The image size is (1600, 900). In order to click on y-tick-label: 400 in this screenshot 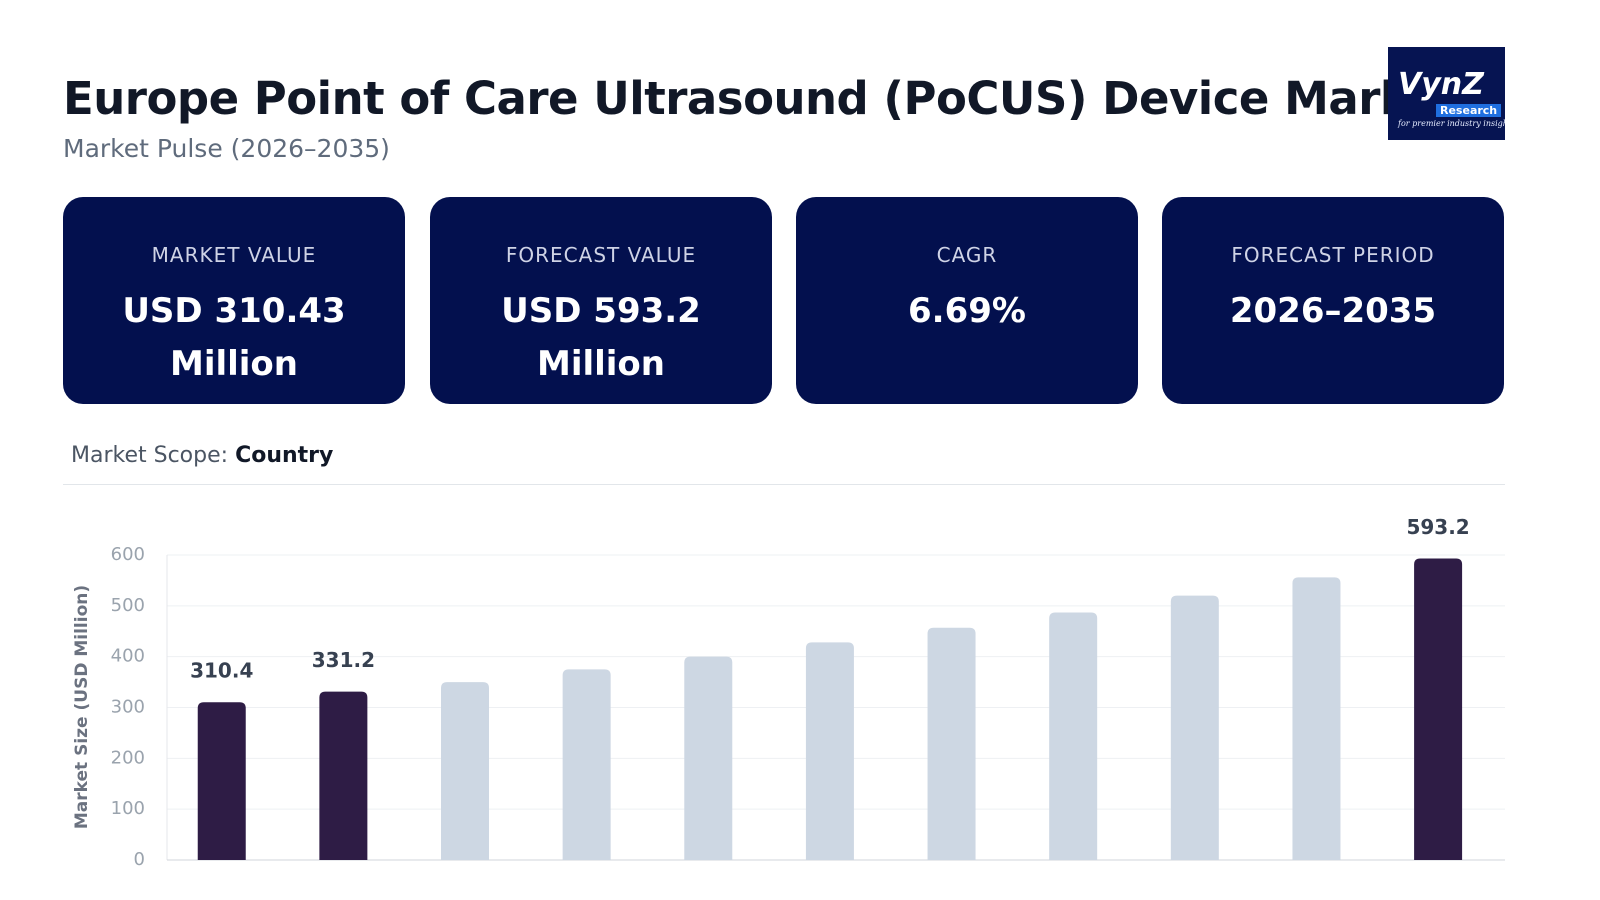, I will do `click(128, 656)`.